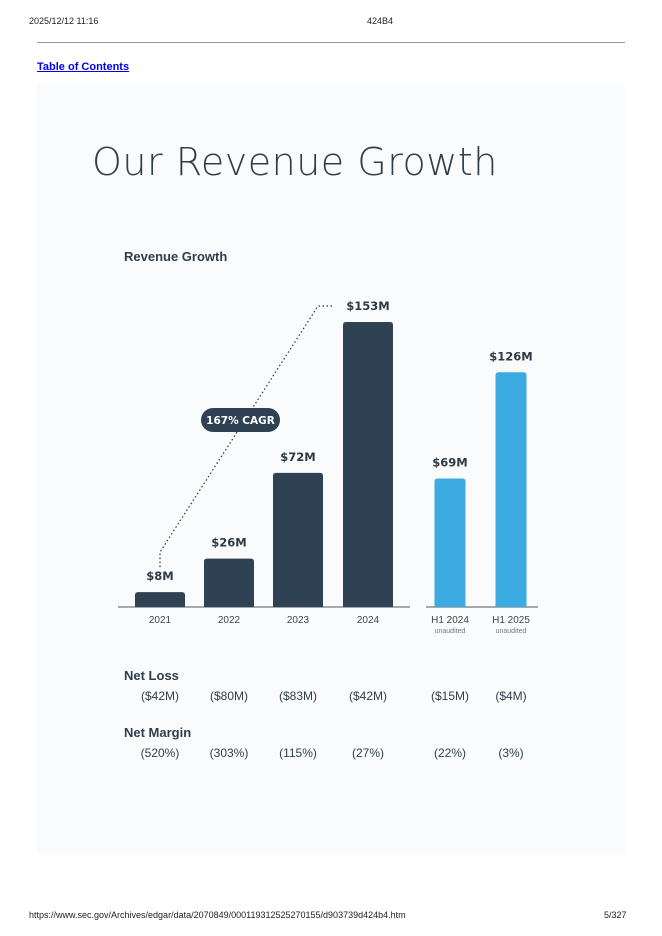  What do you see at coordinates (229, 696) in the screenshot?
I see `net-loss-value: ($80M)` at bounding box center [229, 696].